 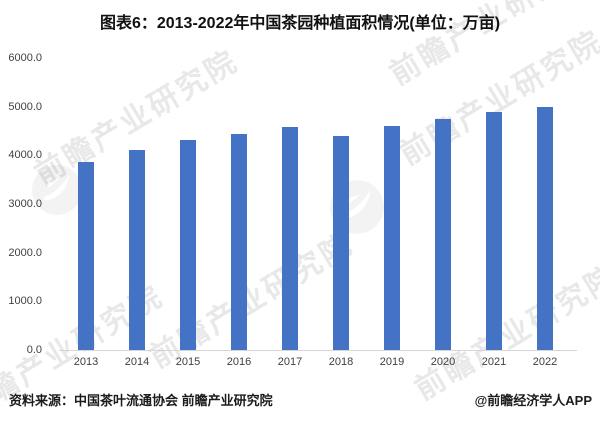 I want to click on y-tick-label: 4000.0, so click(x=25, y=155).